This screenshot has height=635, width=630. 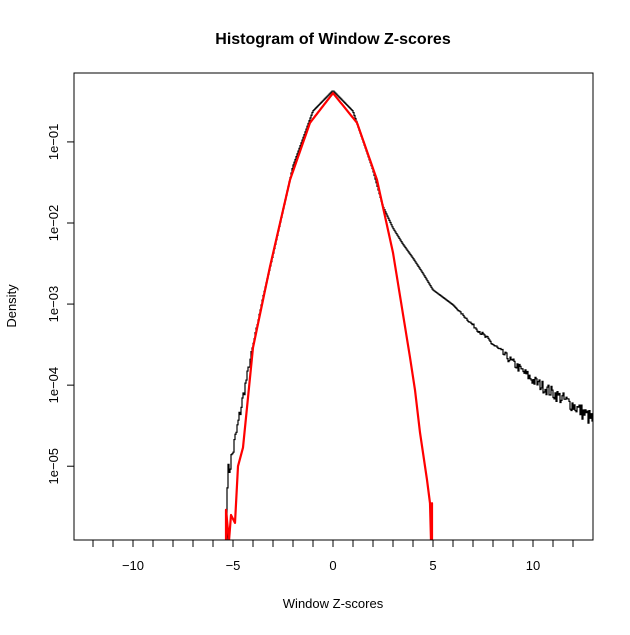 What do you see at coordinates (533, 565) in the screenshot?
I see `x-tick-label: 10` at bounding box center [533, 565].